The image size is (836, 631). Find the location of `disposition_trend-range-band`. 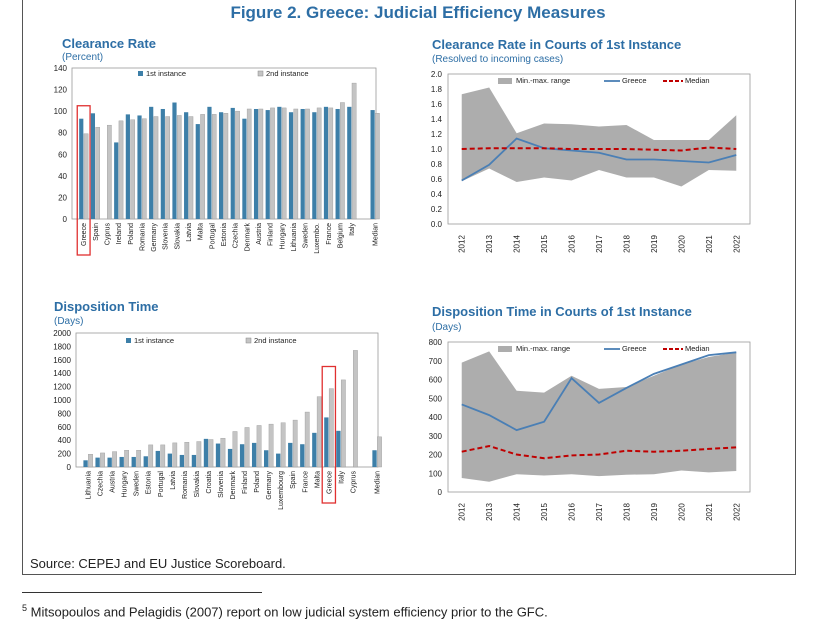

disposition_trend-range-band is located at coordinates (599, 416).